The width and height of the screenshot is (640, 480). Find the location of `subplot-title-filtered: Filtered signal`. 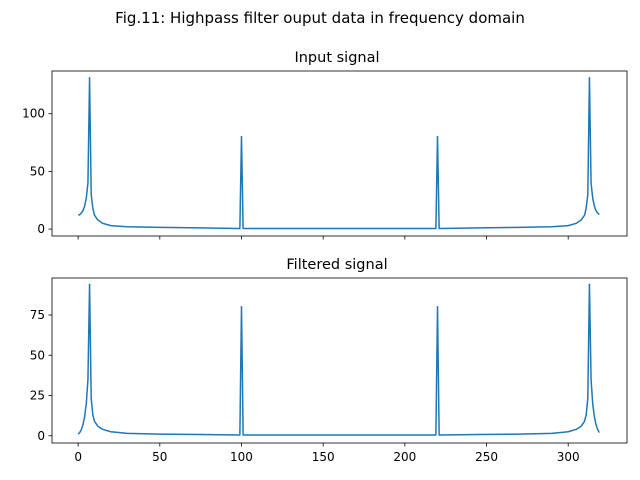

subplot-title-filtered: Filtered signal is located at coordinates (336, 265).